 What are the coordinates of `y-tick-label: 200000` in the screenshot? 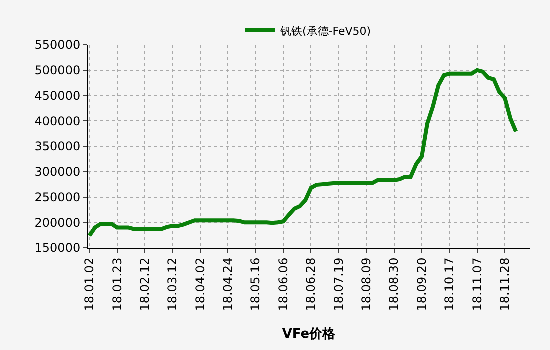 It's located at (57, 223).